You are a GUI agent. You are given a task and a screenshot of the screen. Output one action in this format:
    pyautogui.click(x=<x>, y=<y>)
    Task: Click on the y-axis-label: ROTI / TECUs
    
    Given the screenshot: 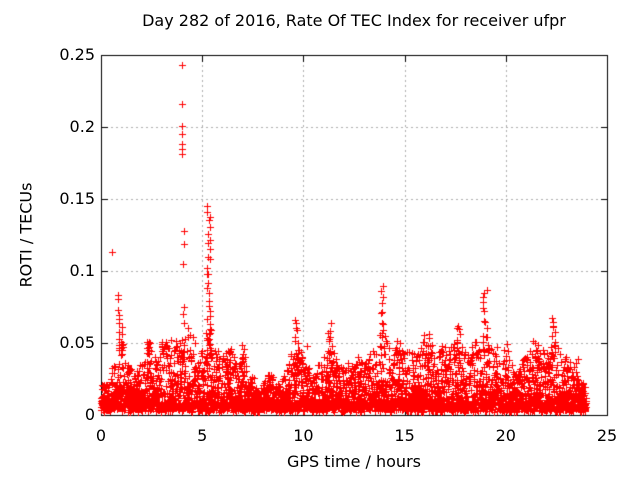 What is the action you would take?
    pyautogui.click(x=26, y=235)
    